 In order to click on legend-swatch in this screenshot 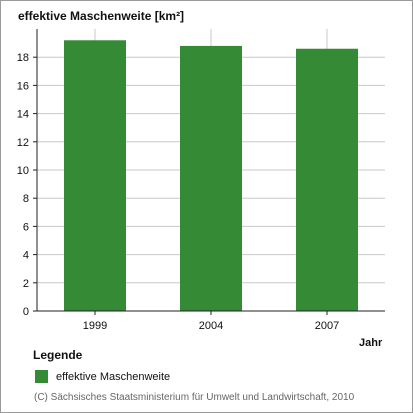, I will do `click(41, 376)`.